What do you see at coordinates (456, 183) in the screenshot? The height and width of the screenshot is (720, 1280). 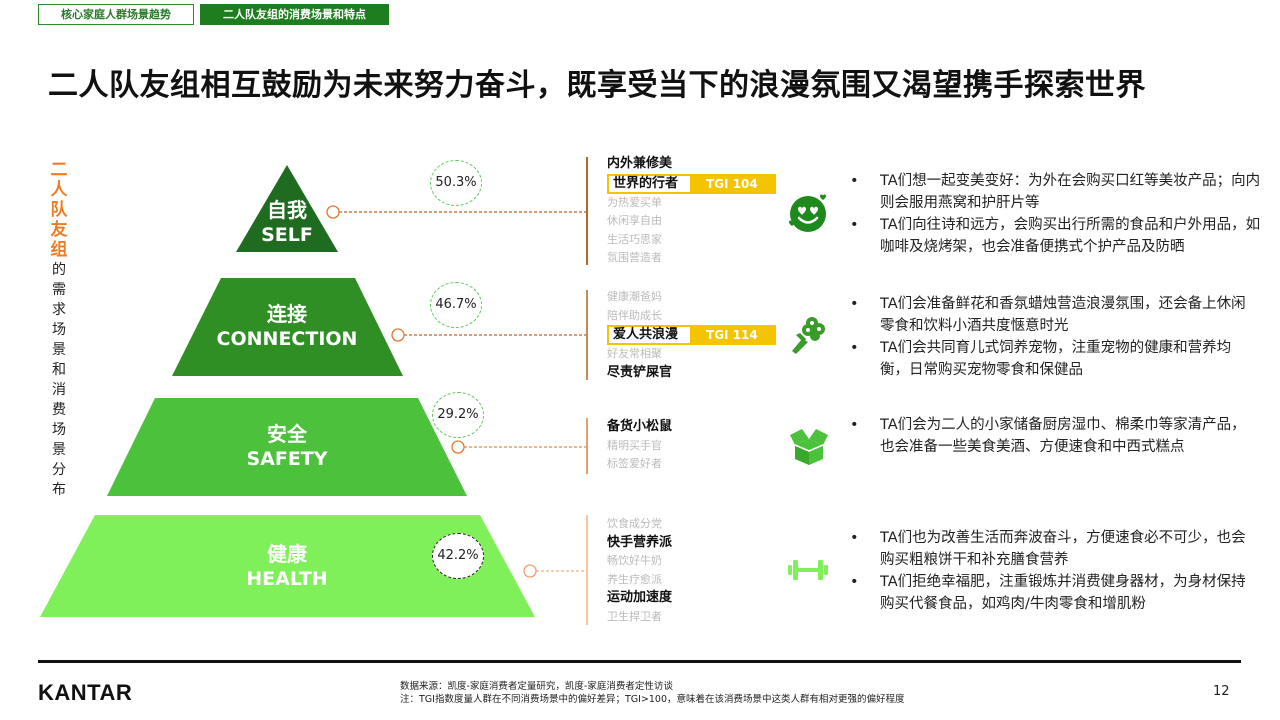 I see `pct-self: 50.3%` at bounding box center [456, 183].